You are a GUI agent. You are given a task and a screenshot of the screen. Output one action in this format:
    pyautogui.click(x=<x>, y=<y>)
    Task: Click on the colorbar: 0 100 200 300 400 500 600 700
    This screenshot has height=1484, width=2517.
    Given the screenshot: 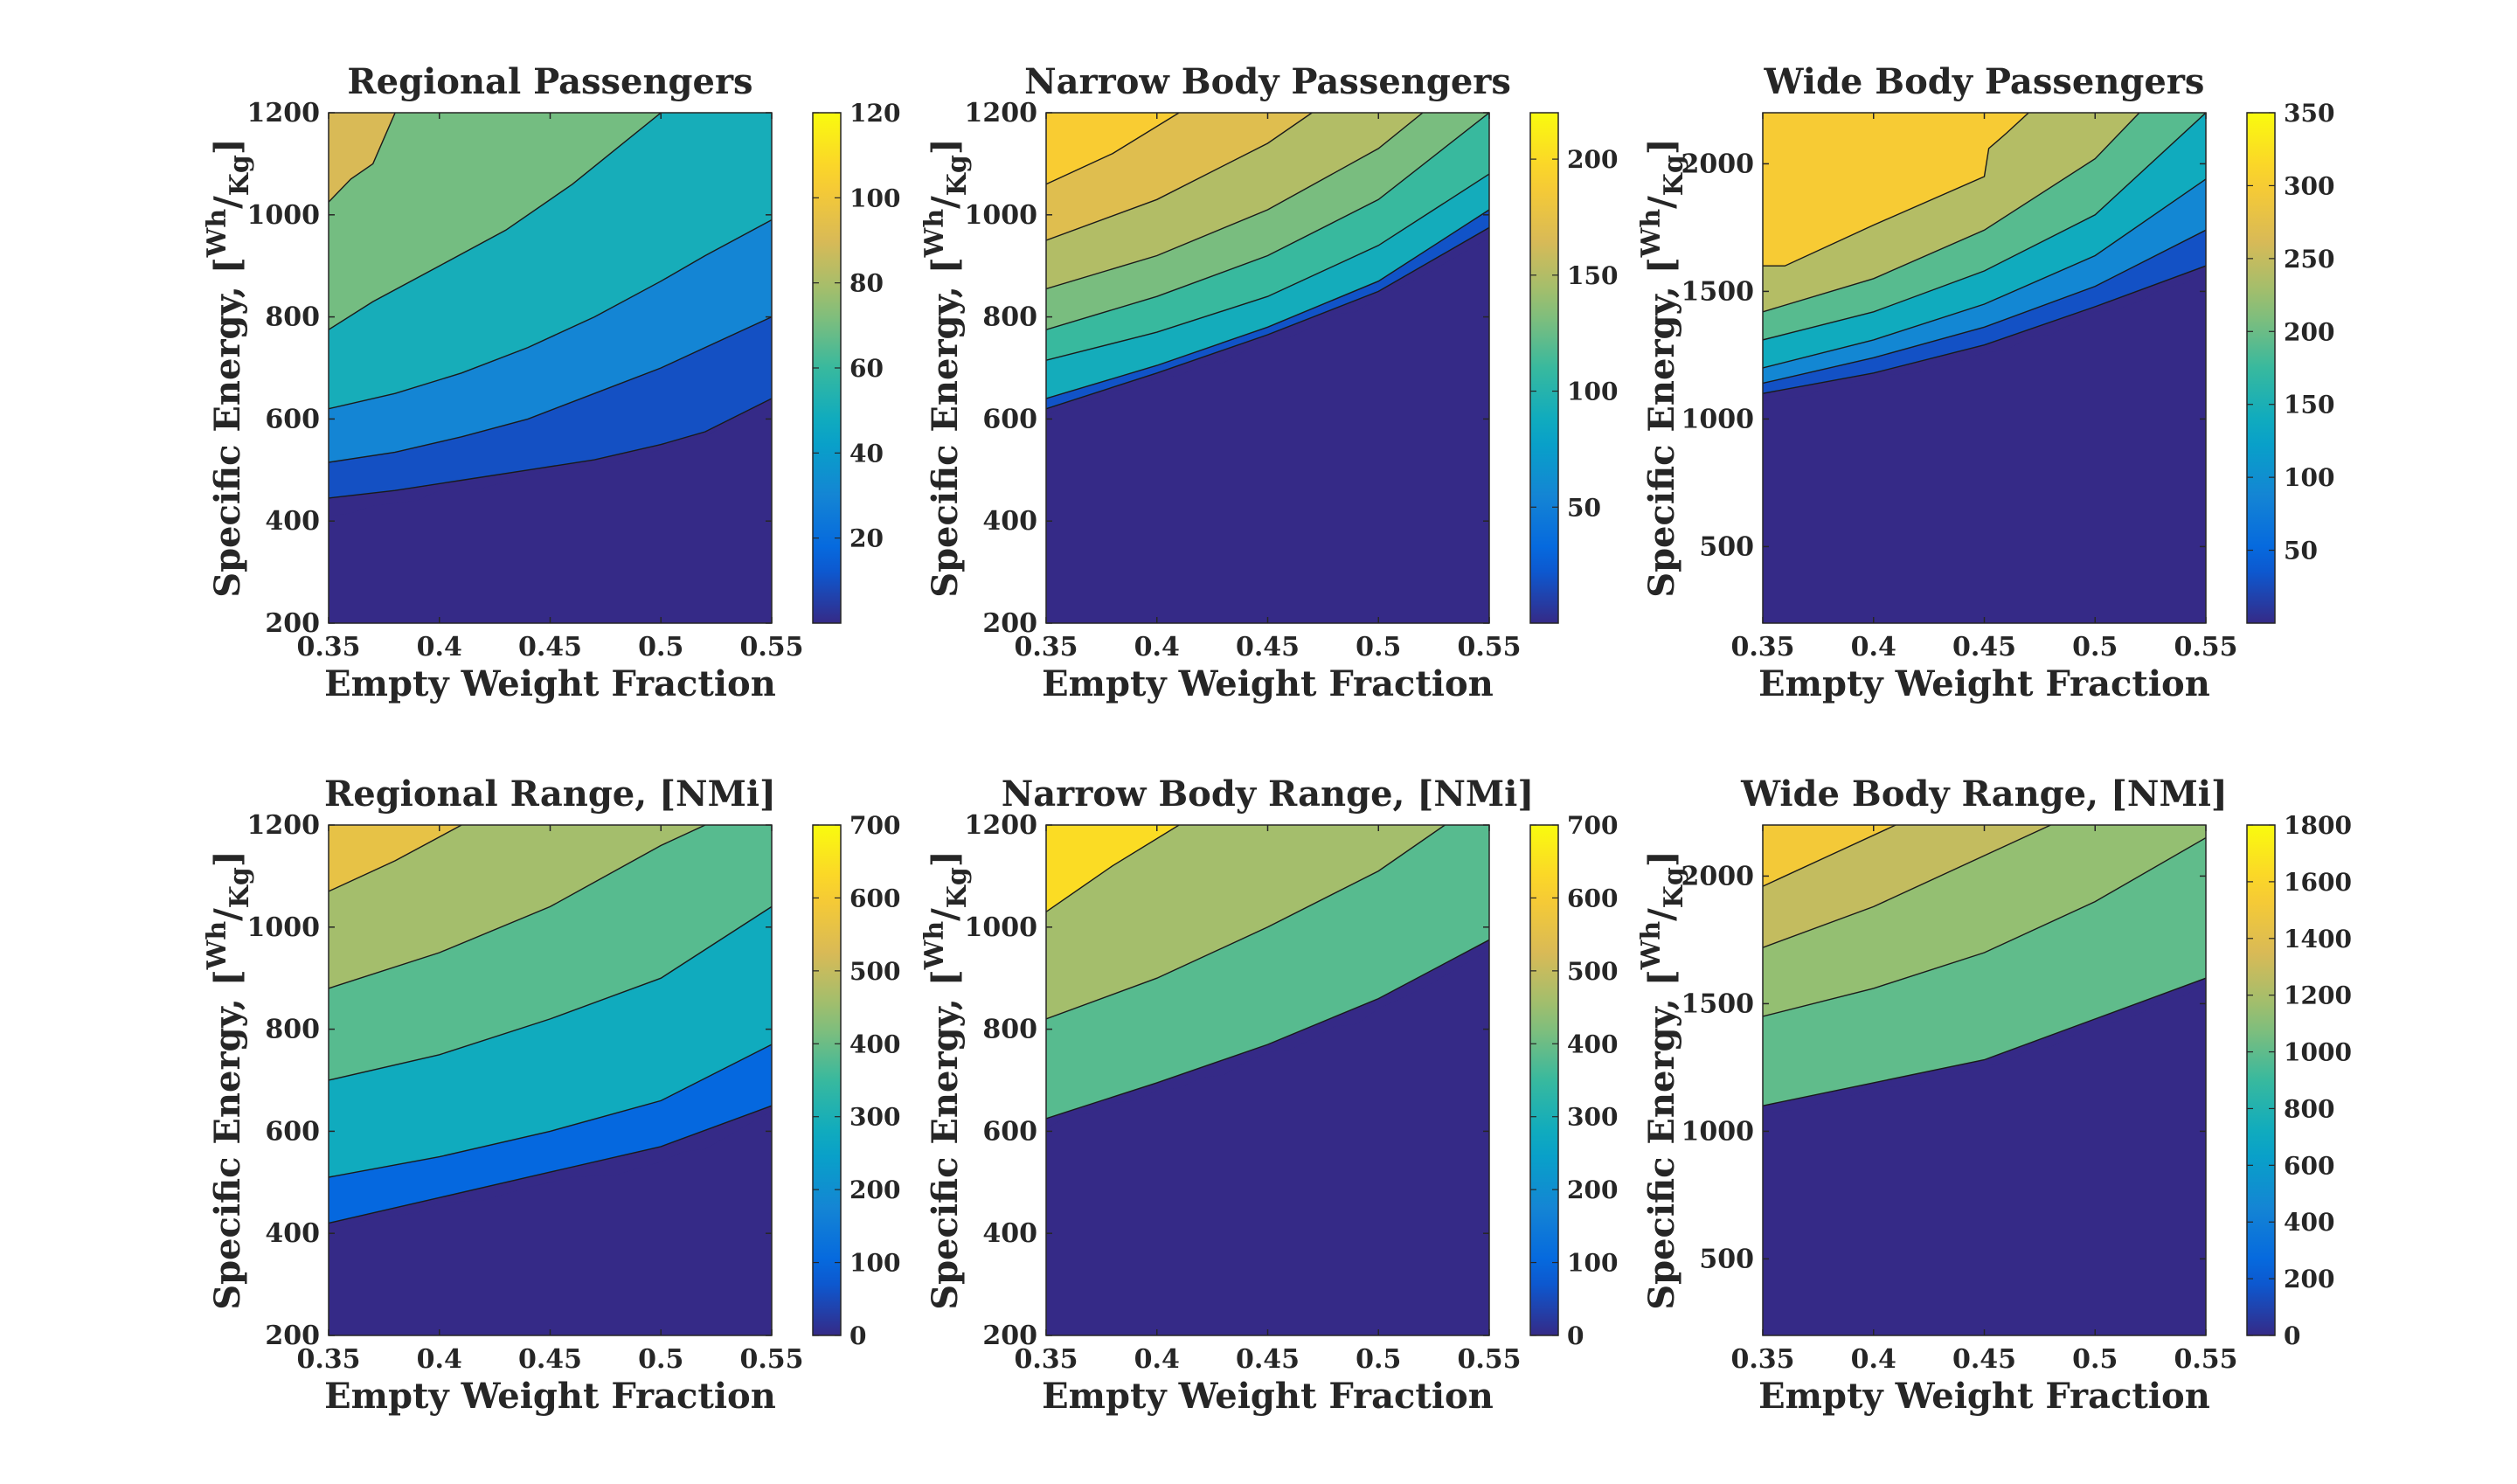 What is the action you would take?
    pyautogui.click(x=1573, y=1080)
    